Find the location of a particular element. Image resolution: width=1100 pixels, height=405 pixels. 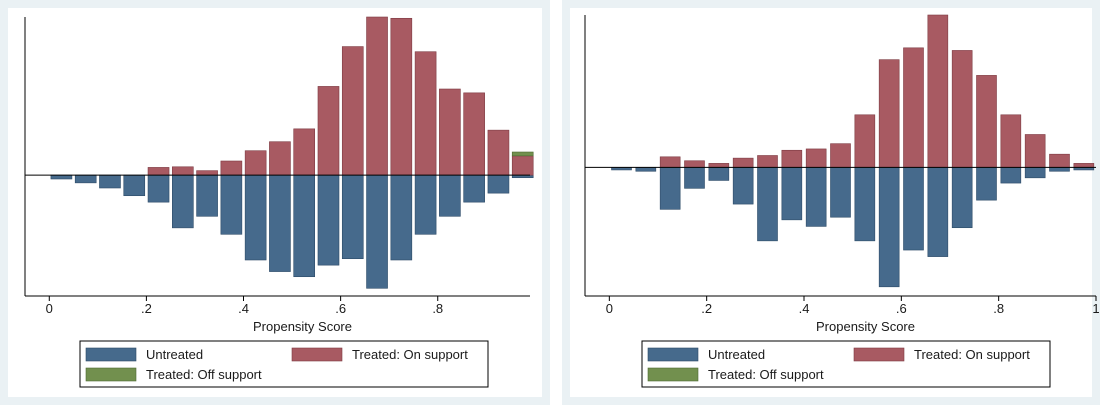

x-tick-label: 1 is located at coordinates (1095, 308).